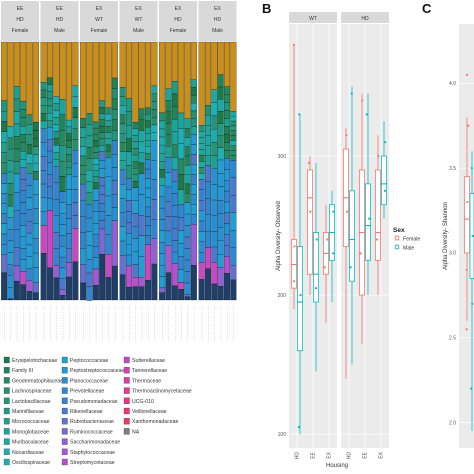 Image resolution: width=474 pixels, height=474 pixels. I want to click on panel-letter-b: B, so click(266, 8).